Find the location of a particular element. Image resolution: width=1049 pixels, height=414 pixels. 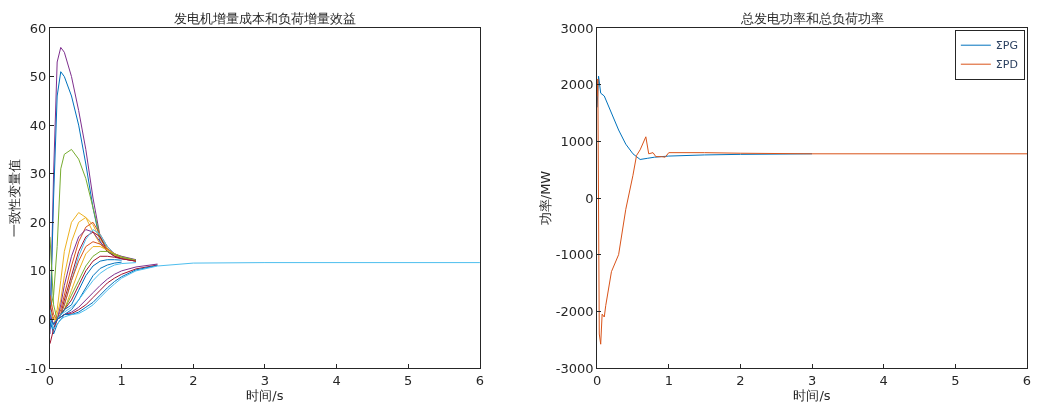

y-tick-label: 50 is located at coordinates (38, 77).